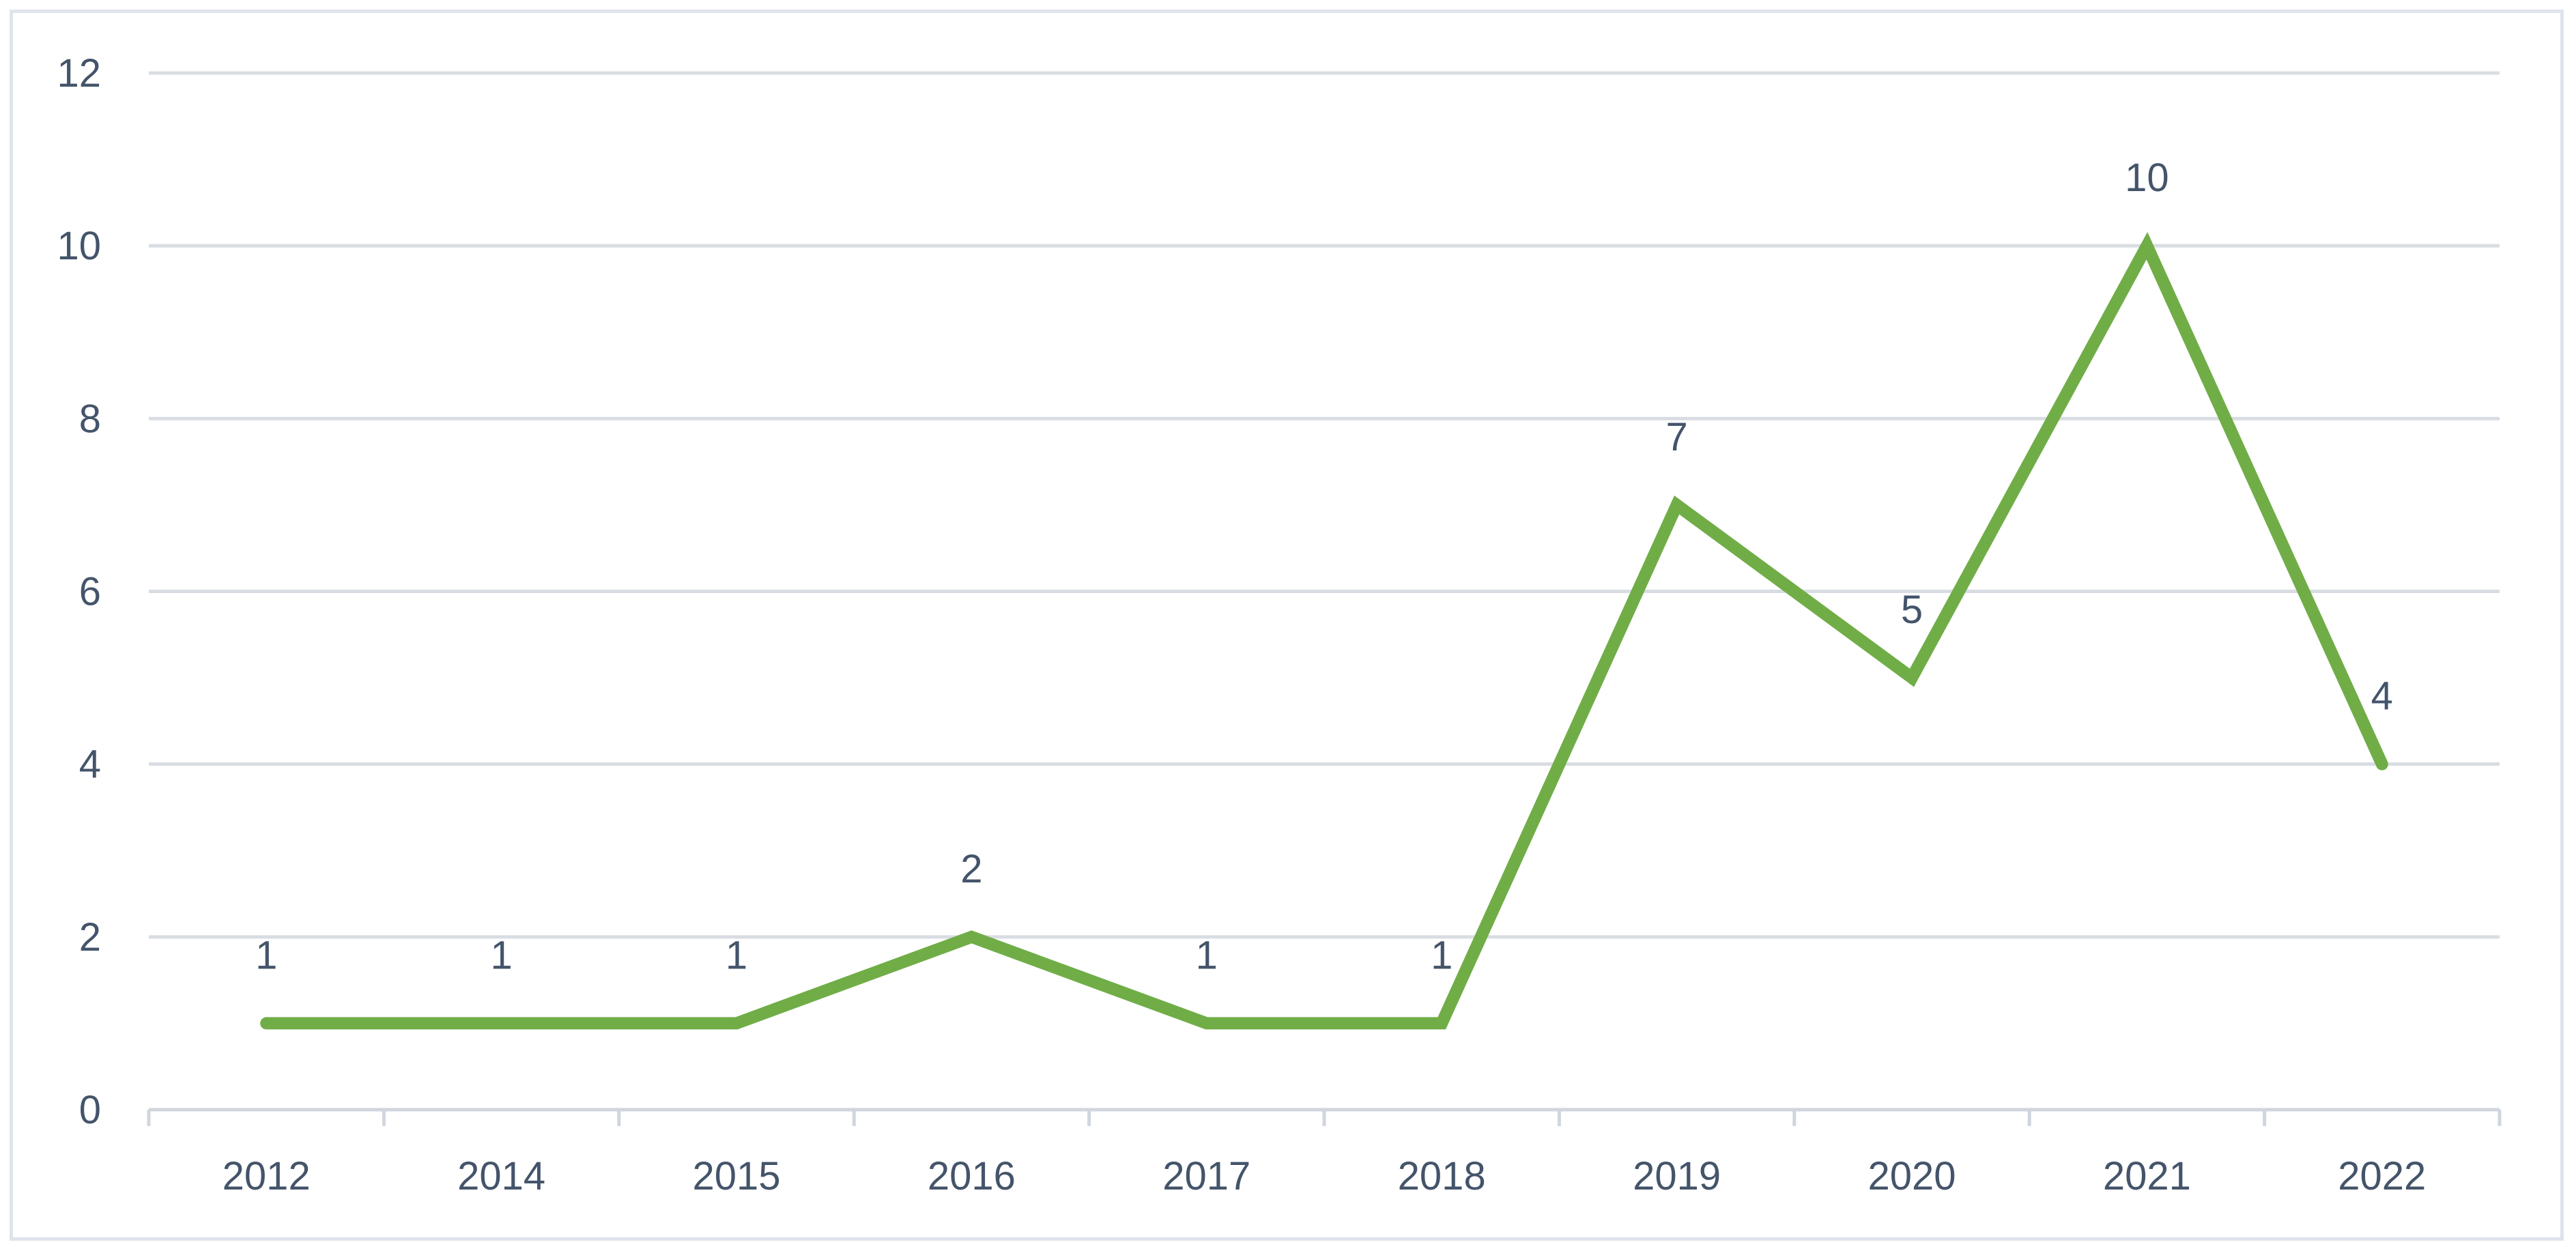 This screenshot has height=1253, width=2576. What do you see at coordinates (1324, 1117) in the screenshot?
I see `x-axis` at bounding box center [1324, 1117].